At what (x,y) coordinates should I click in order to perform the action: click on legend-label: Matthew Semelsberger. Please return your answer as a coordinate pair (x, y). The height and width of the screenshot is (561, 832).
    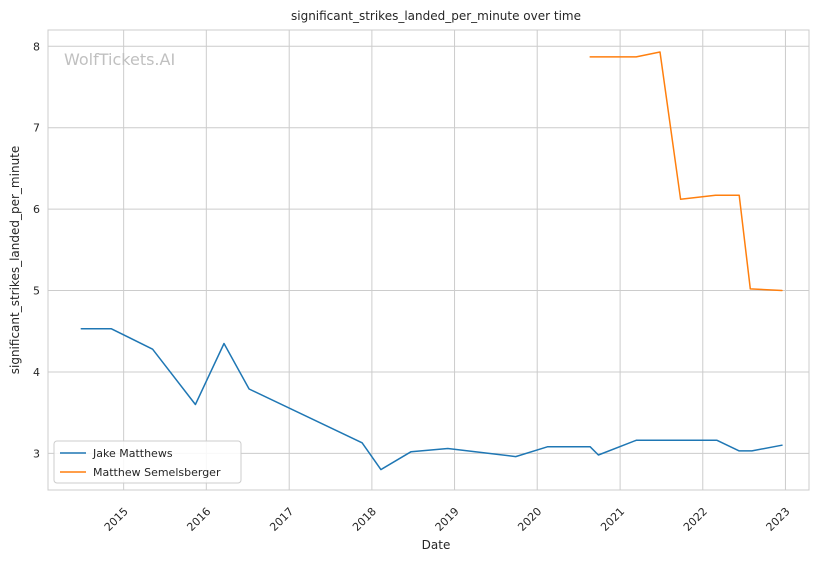
    Looking at the image, I should click on (157, 472).